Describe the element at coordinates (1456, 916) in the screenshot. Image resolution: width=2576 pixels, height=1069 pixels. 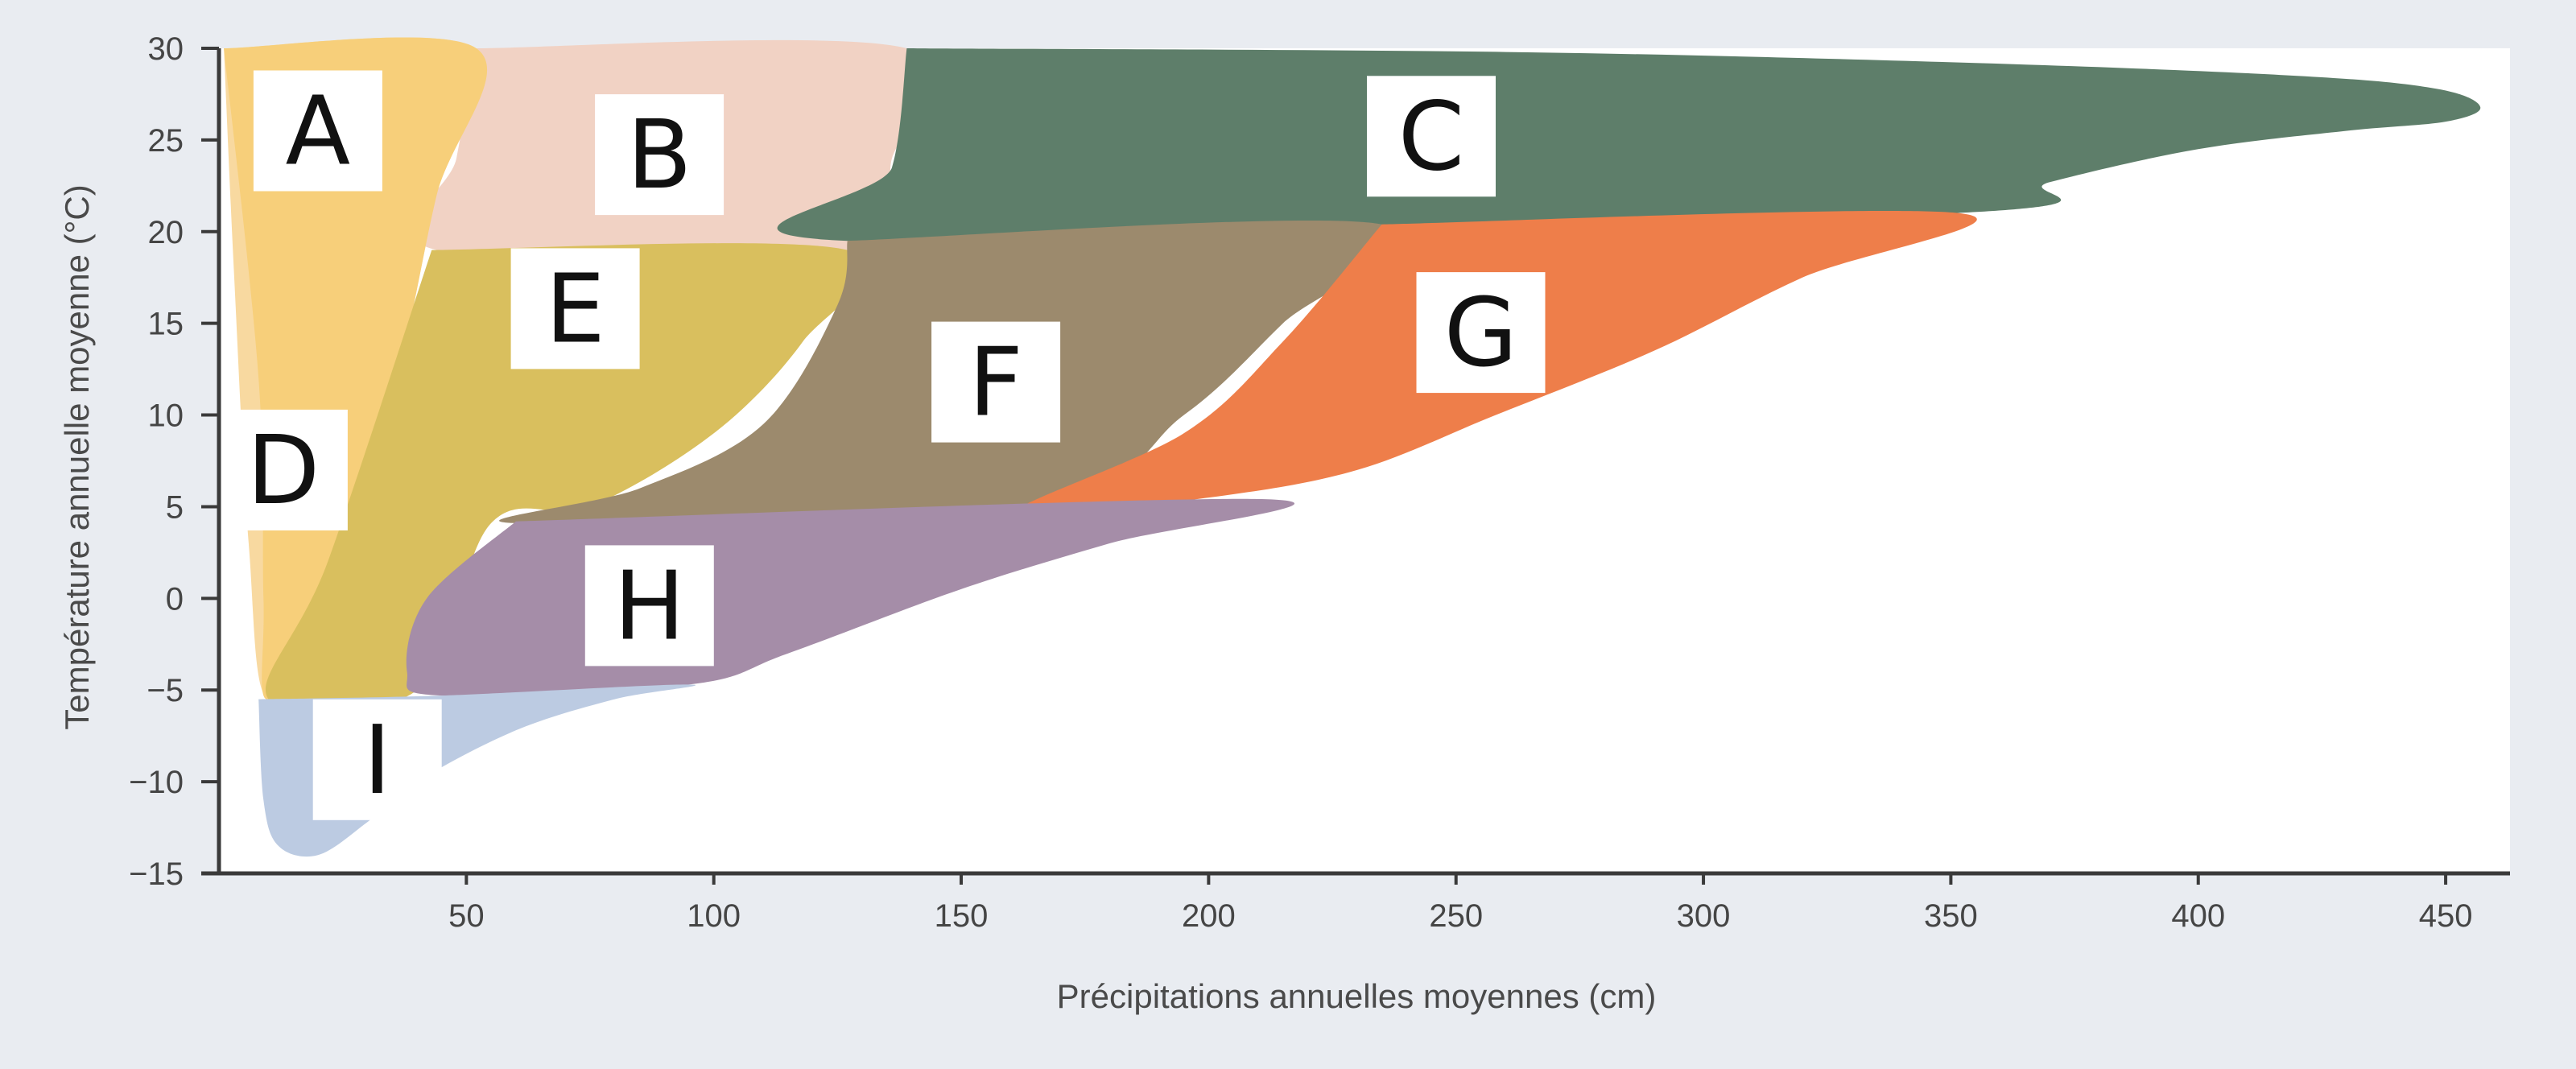
I see `x-tick-label: 250` at that location.